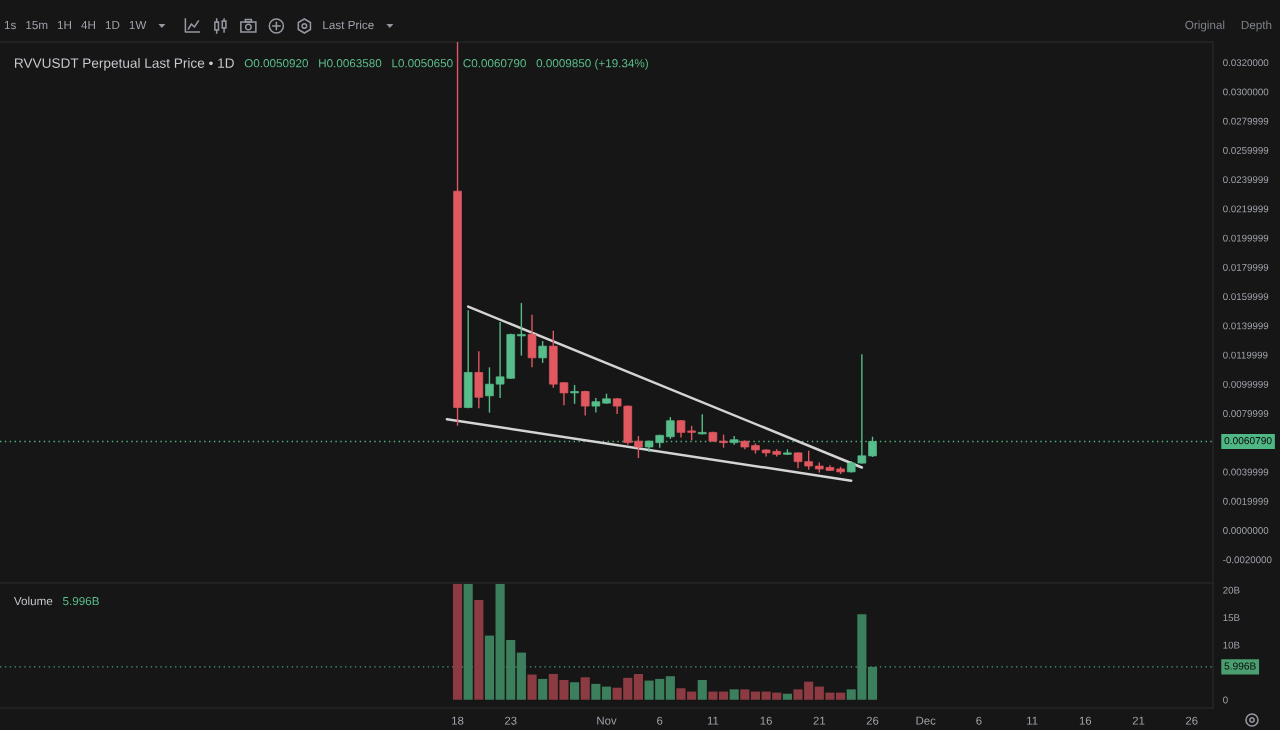  What do you see at coordinates (1231, 618) in the screenshot?
I see `y-tick-label: 15B` at bounding box center [1231, 618].